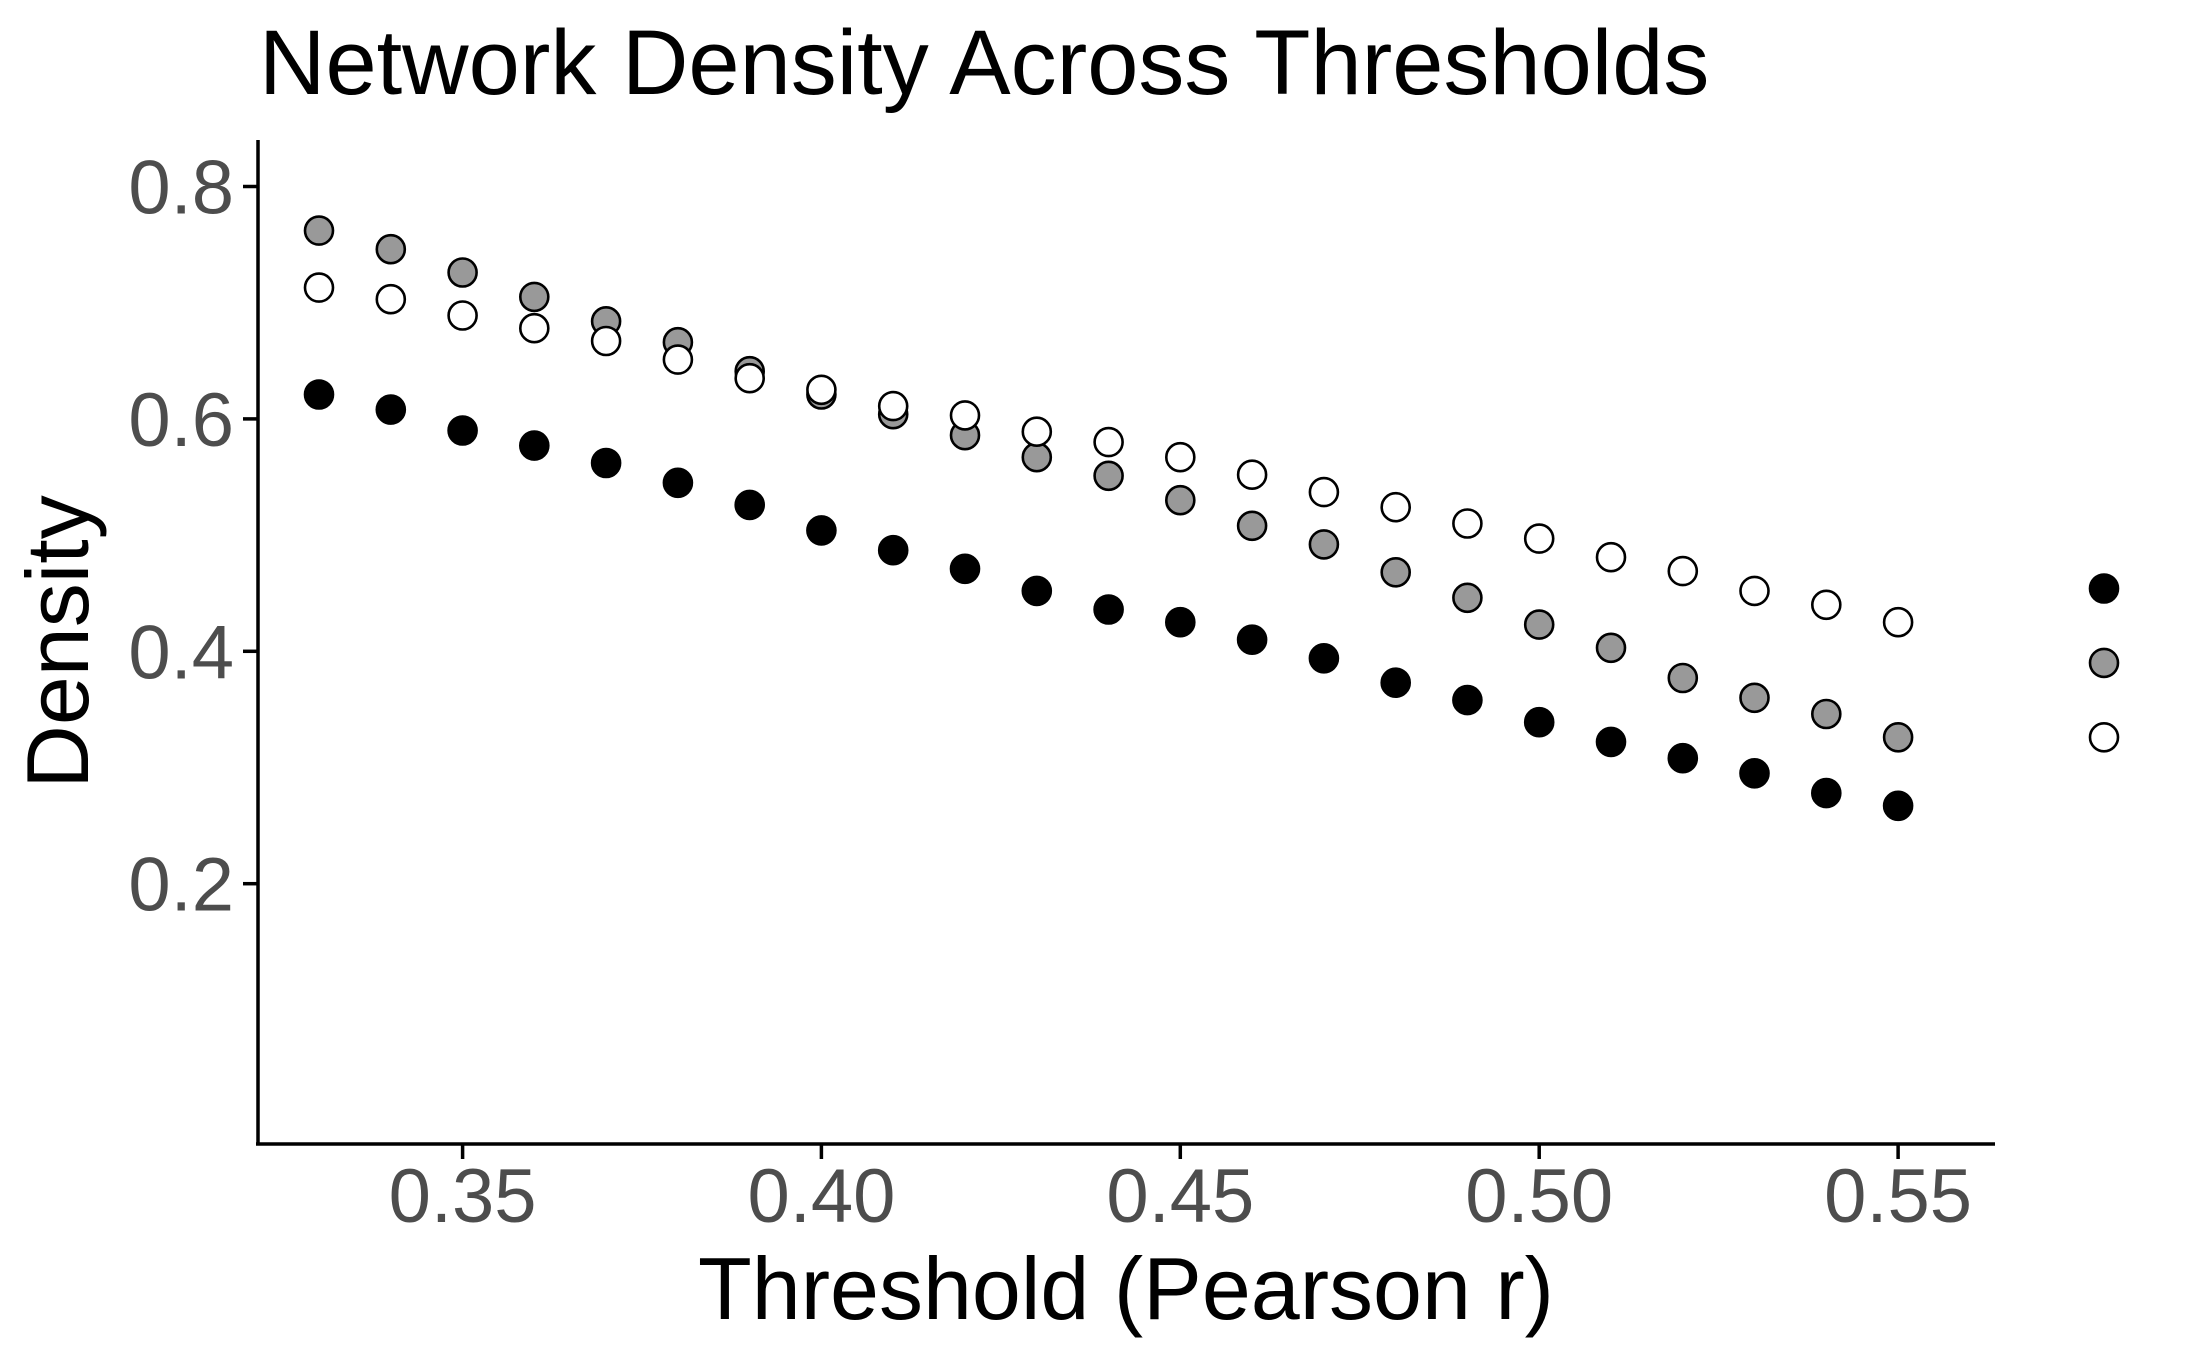  Describe the element at coordinates (181, 420) in the screenshot. I see `y-tick-label-3: 0.6` at that location.